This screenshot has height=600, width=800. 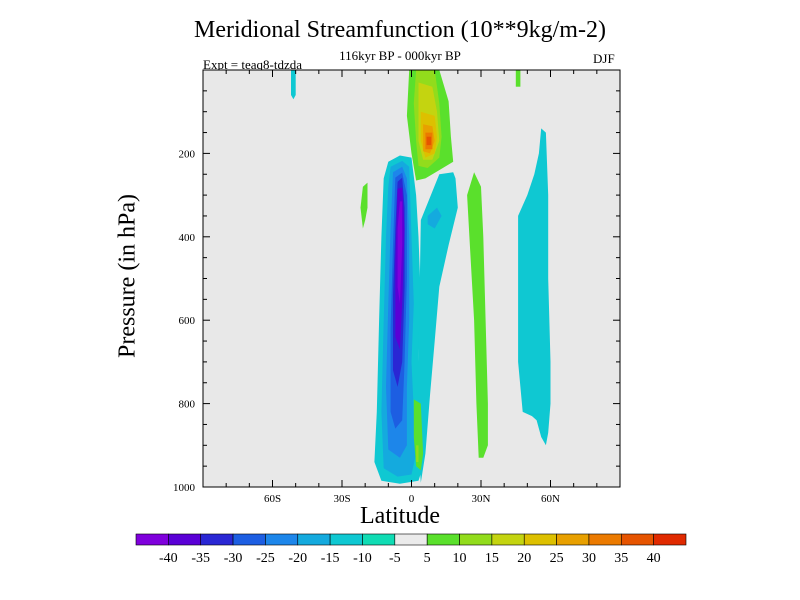 What do you see at coordinates (364, 205) in the screenshot?
I see `contour-region-sh-green-strip` at bounding box center [364, 205].